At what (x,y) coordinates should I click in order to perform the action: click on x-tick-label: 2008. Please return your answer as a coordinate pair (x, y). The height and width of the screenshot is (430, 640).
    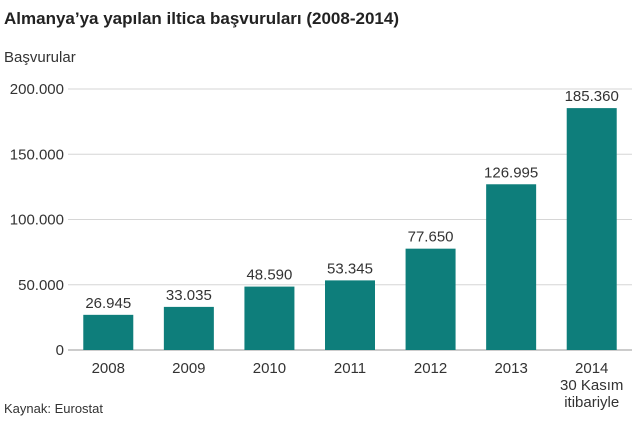
    Looking at the image, I should click on (108, 368).